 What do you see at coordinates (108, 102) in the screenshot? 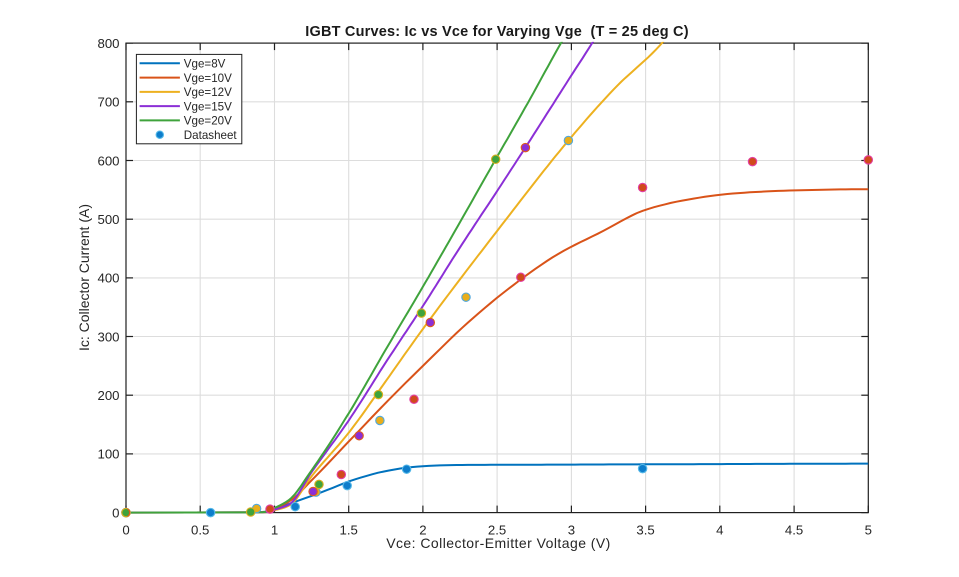
I see `svg-text: 700` at bounding box center [108, 102].